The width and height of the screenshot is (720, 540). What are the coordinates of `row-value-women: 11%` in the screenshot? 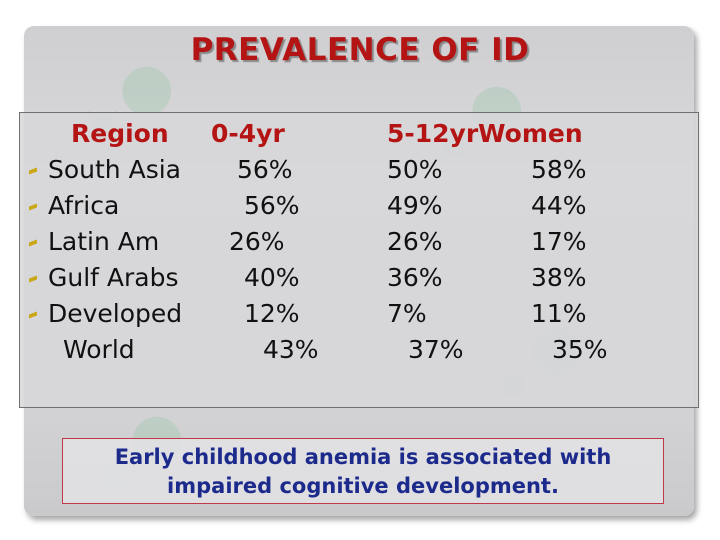 It's located at (559, 313).